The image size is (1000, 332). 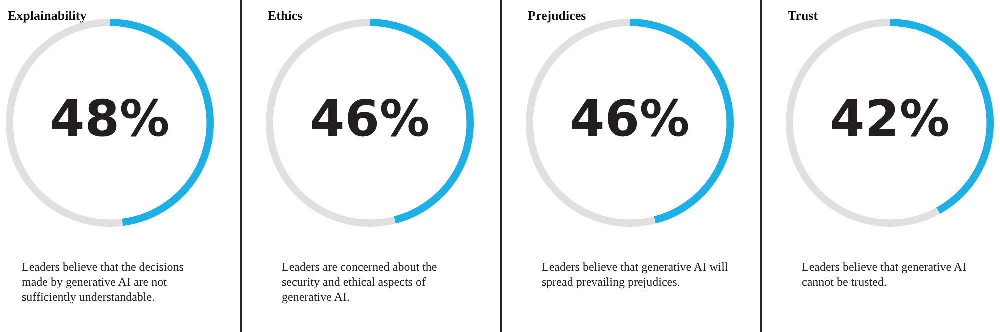 I want to click on data-label: 48%, so click(x=110, y=119).